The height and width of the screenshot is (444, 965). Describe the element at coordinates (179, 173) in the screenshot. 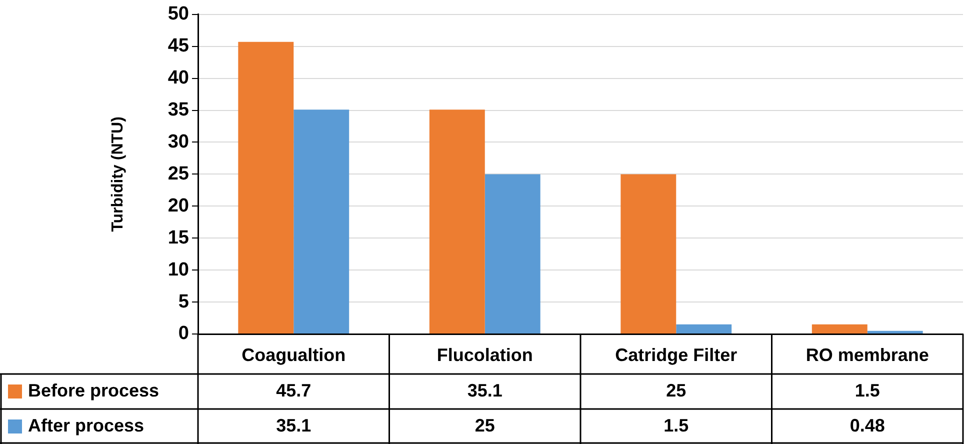

I see `y-tick-label: 25` at that location.